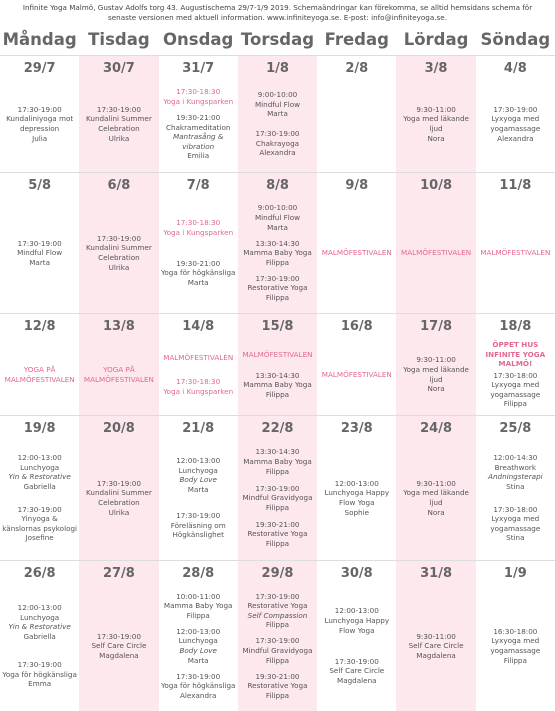  I want to click on event-title: Mindful Gravidyoga, so click(277, 498).